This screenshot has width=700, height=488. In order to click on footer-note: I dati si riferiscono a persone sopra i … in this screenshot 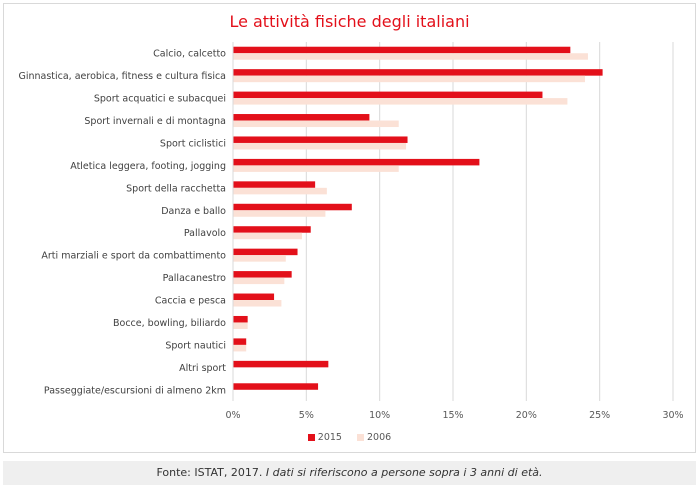, I will do `click(404, 472)`.